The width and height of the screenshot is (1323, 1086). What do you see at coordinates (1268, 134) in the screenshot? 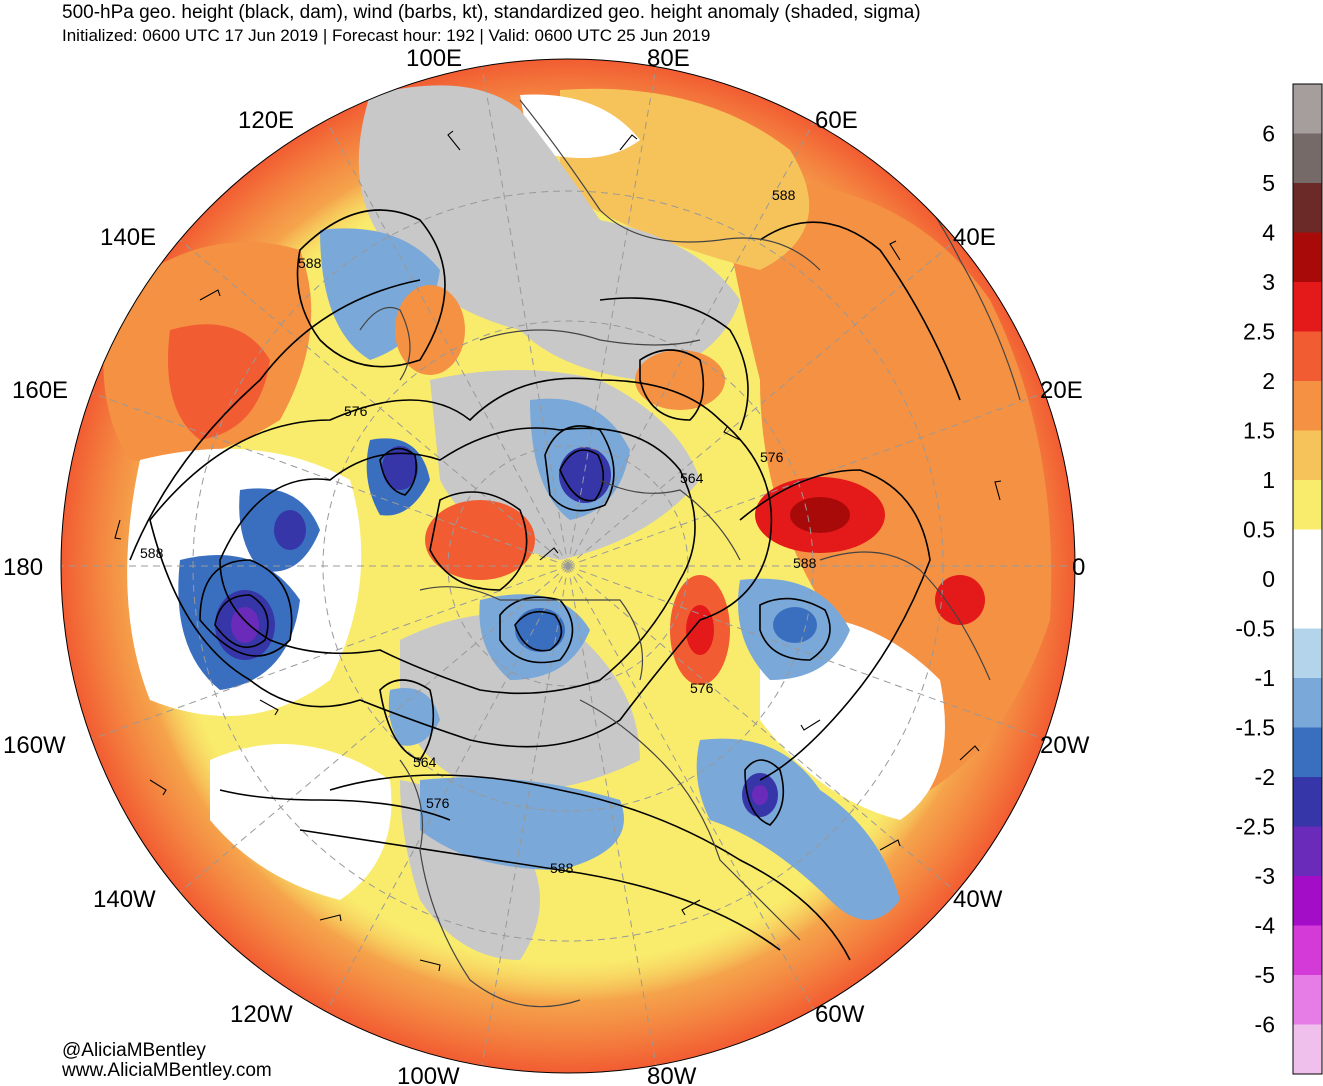
I see `colorbar-tick-label: 6` at bounding box center [1268, 134].